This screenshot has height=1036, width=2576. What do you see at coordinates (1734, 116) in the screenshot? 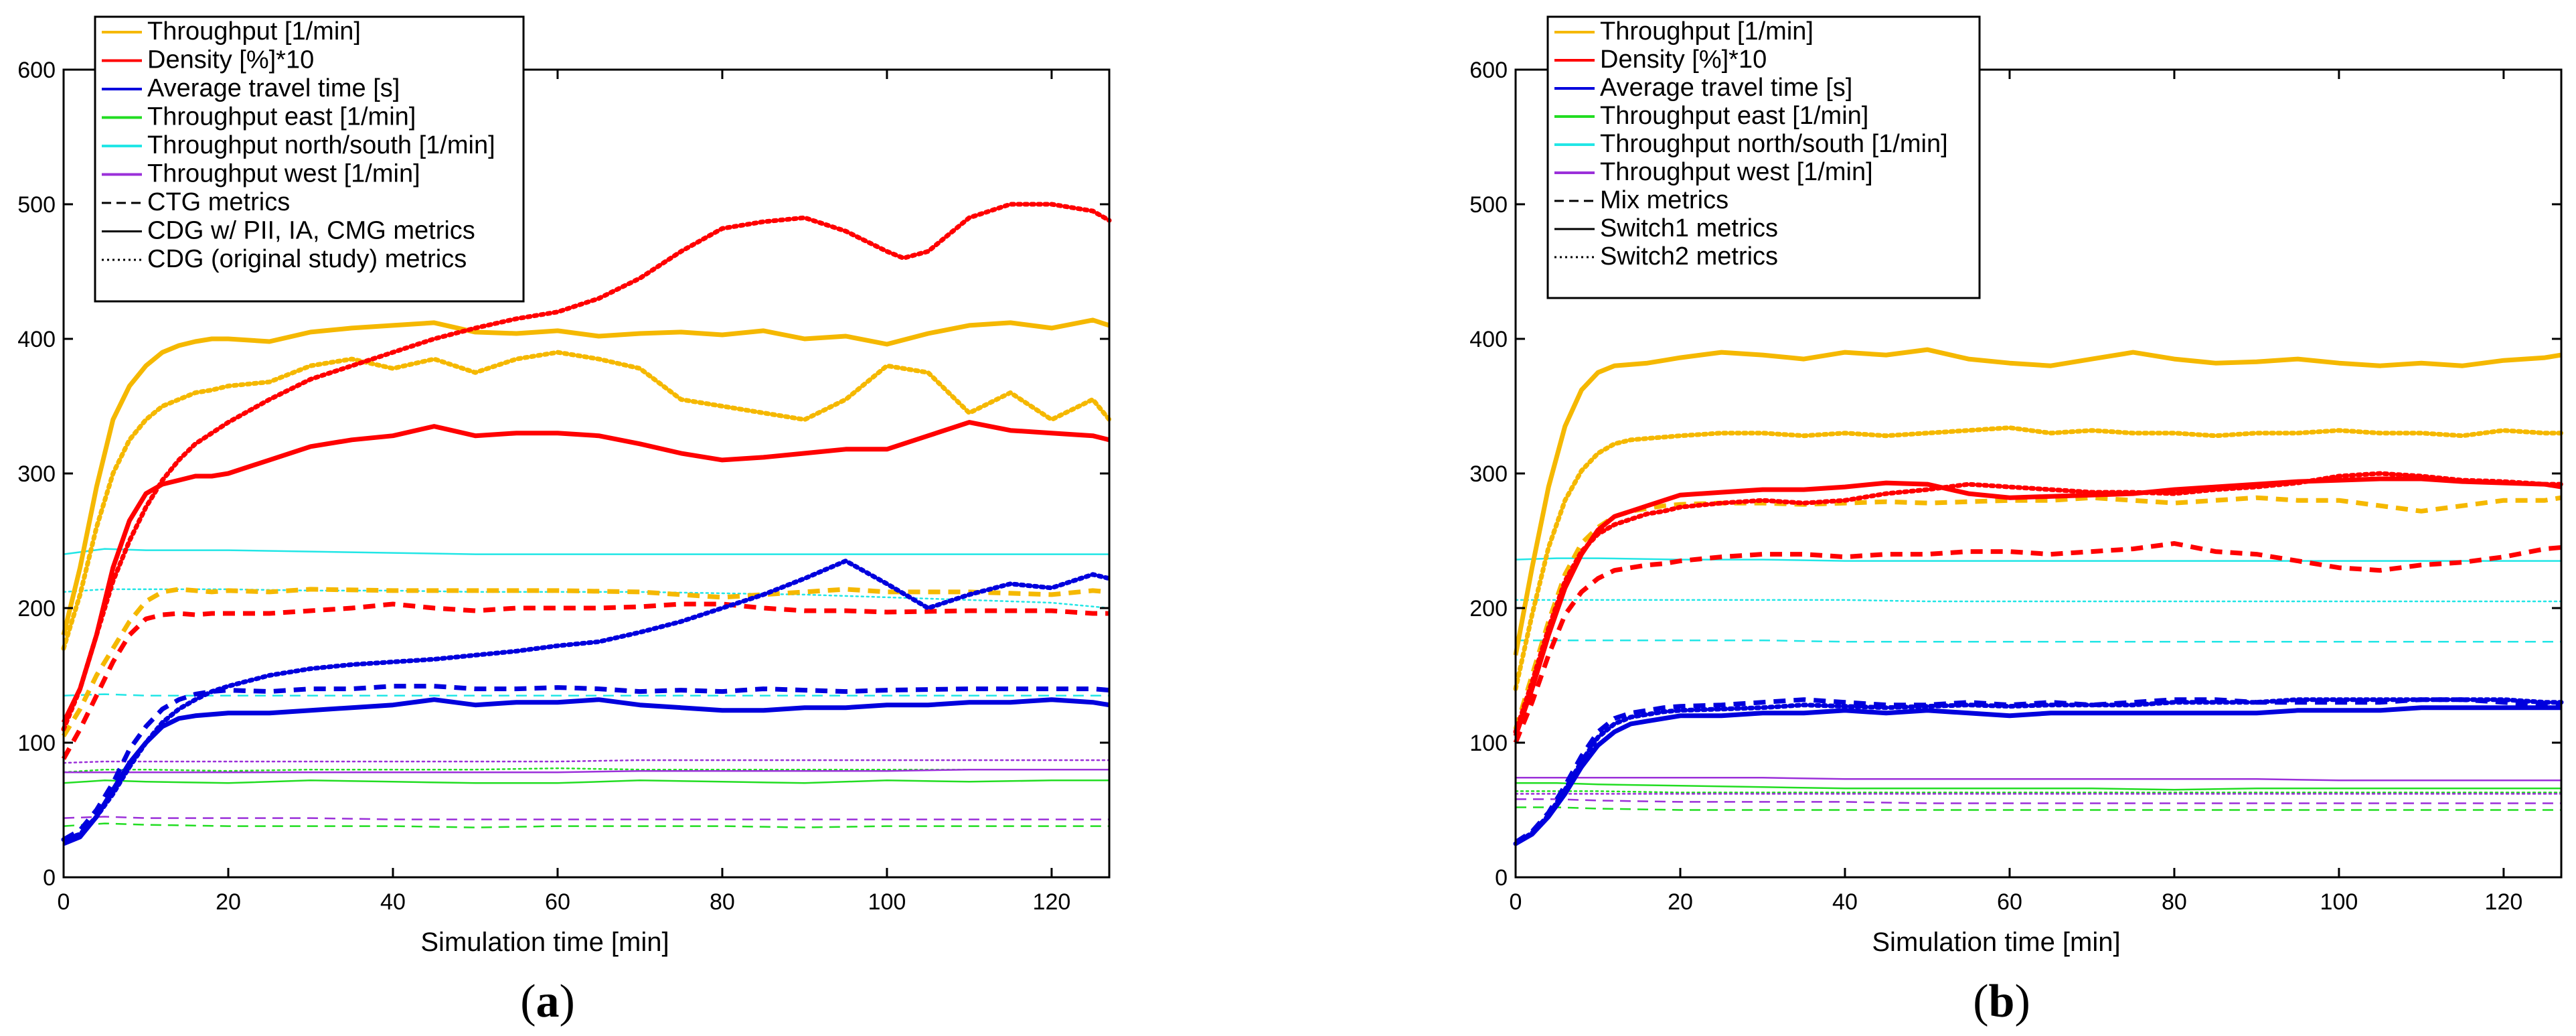
I see `legend-label-b: Throughput east [1/min]` at bounding box center [1734, 116].